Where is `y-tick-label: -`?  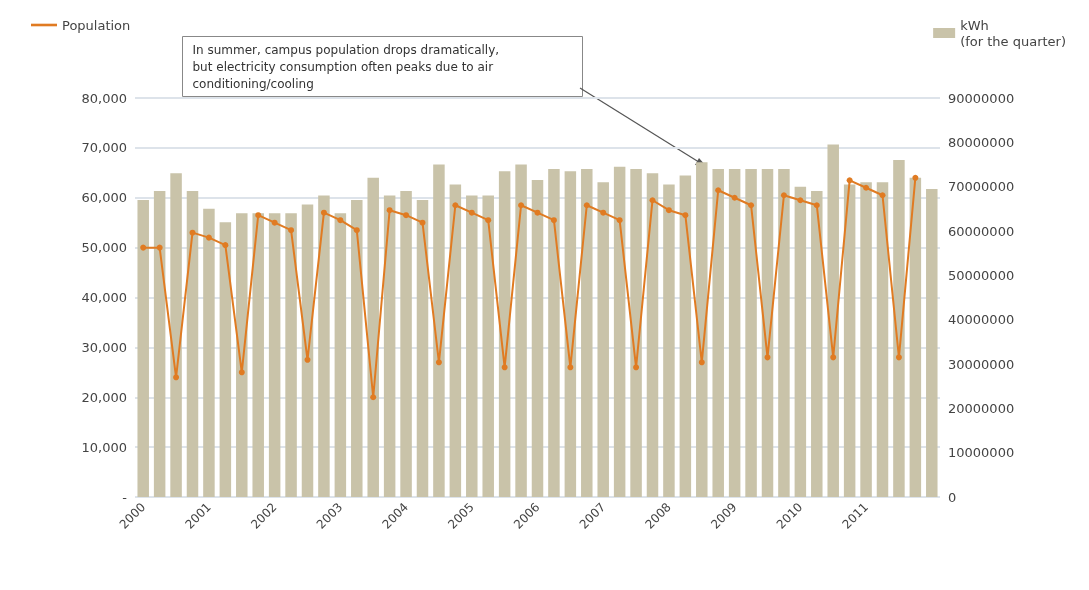
y-tick-label: - is located at coordinates (125, 497).